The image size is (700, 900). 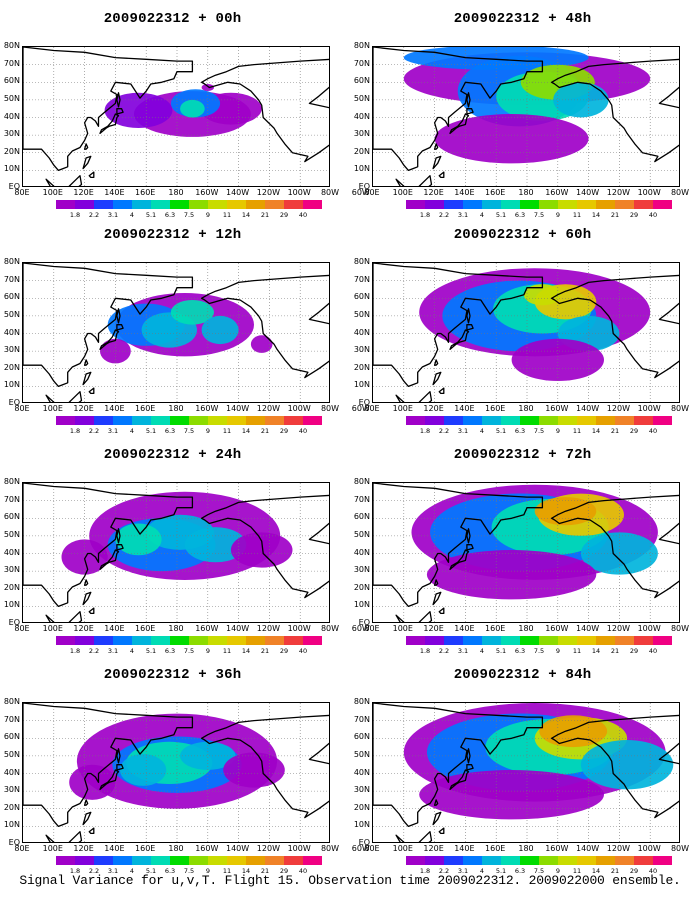 What do you see at coordinates (364, 402) in the screenshot?
I see `y-tick-label: EQ` at bounding box center [364, 402].